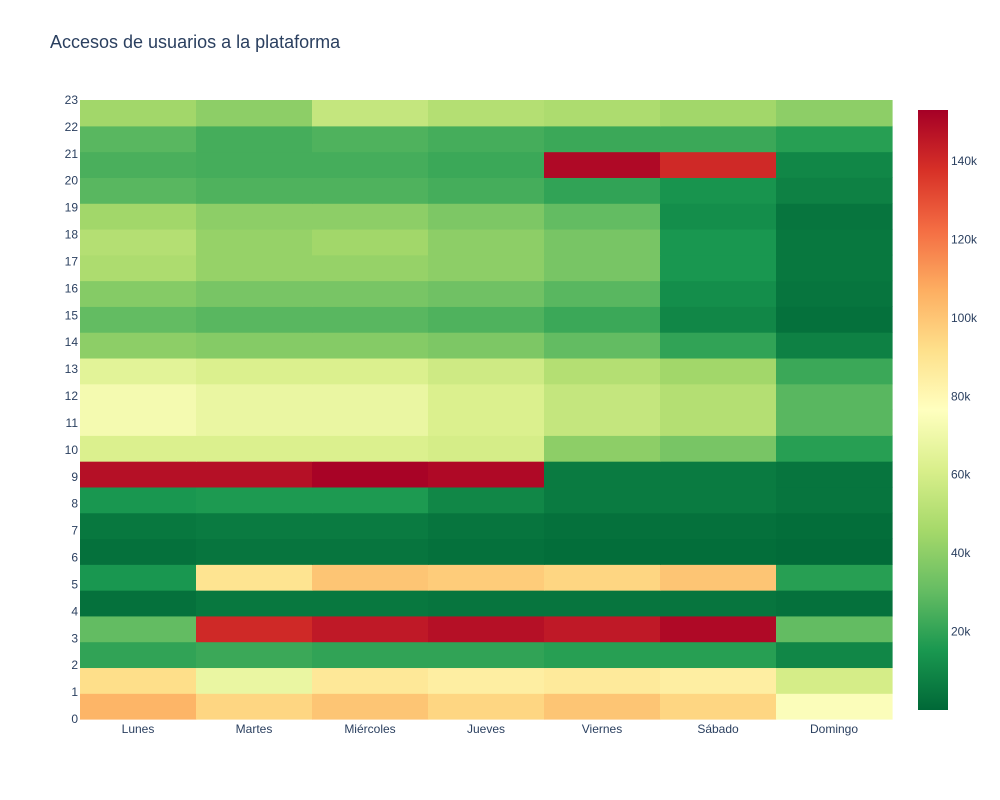 The width and height of the screenshot is (1000, 800). Describe the element at coordinates (72, 288) in the screenshot. I see `y-tick-label: 16` at that location.